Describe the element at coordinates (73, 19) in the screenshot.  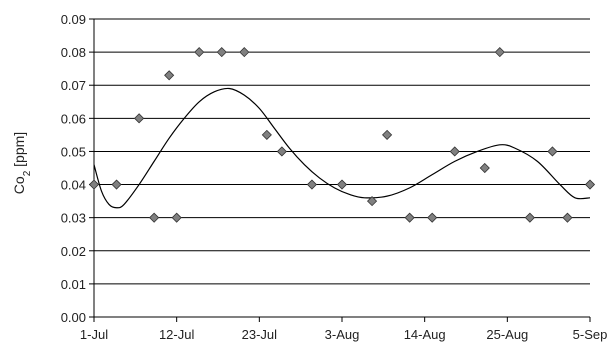
I see `y-tick-label: 0.09` at that location.